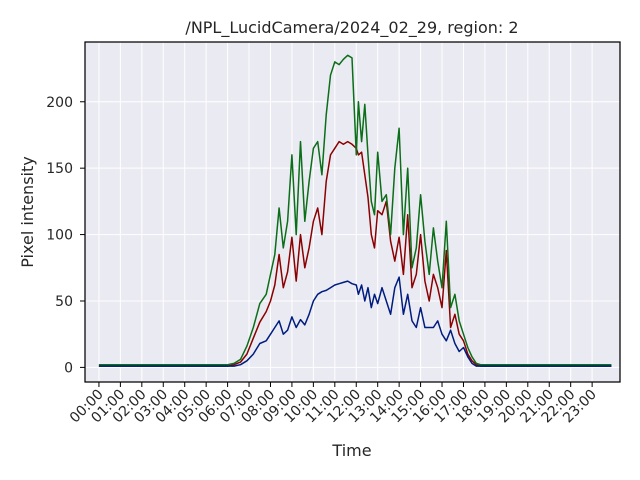 Image resolution: width=640 pixels, height=480 pixels. What do you see at coordinates (59, 103) in the screenshot?
I see `y-tick-label: 200` at bounding box center [59, 103].